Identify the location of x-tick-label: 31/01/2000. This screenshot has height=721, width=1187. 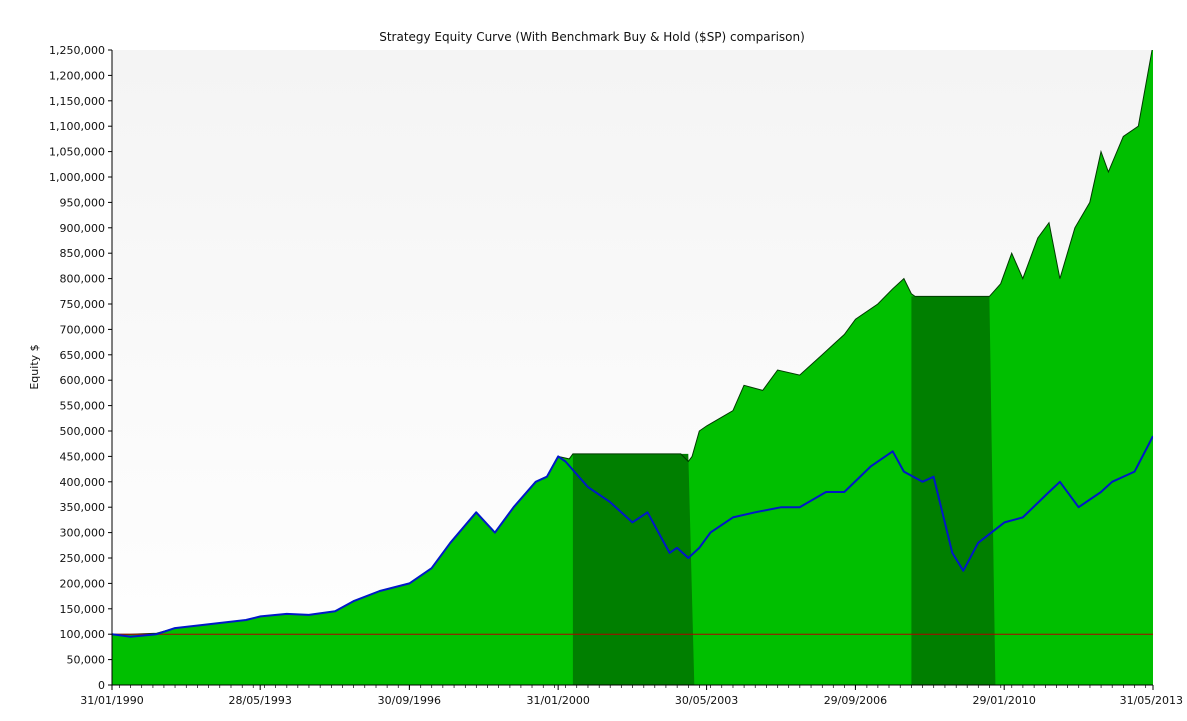
(557, 700).